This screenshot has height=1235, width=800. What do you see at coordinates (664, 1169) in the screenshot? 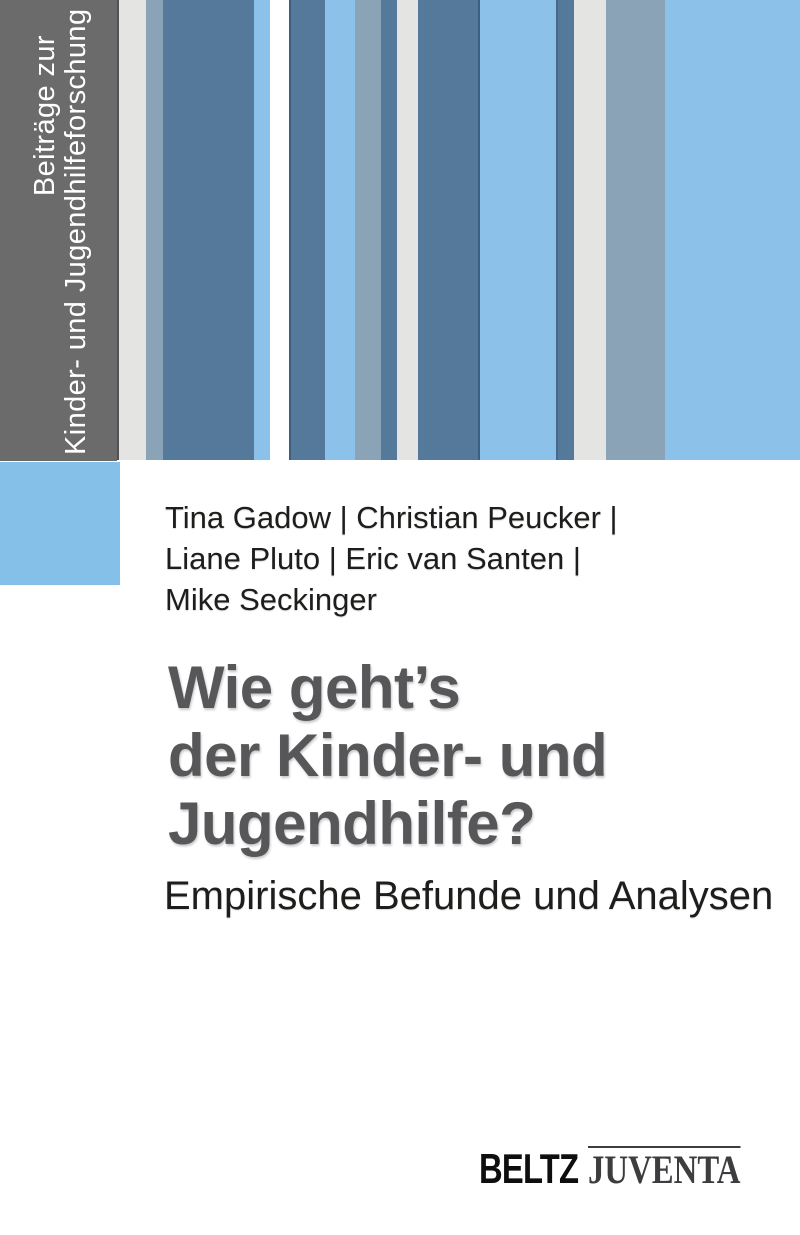
I see `publisher-juventa-wordmark: JUVENTA` at bounding box center [664, 1169].